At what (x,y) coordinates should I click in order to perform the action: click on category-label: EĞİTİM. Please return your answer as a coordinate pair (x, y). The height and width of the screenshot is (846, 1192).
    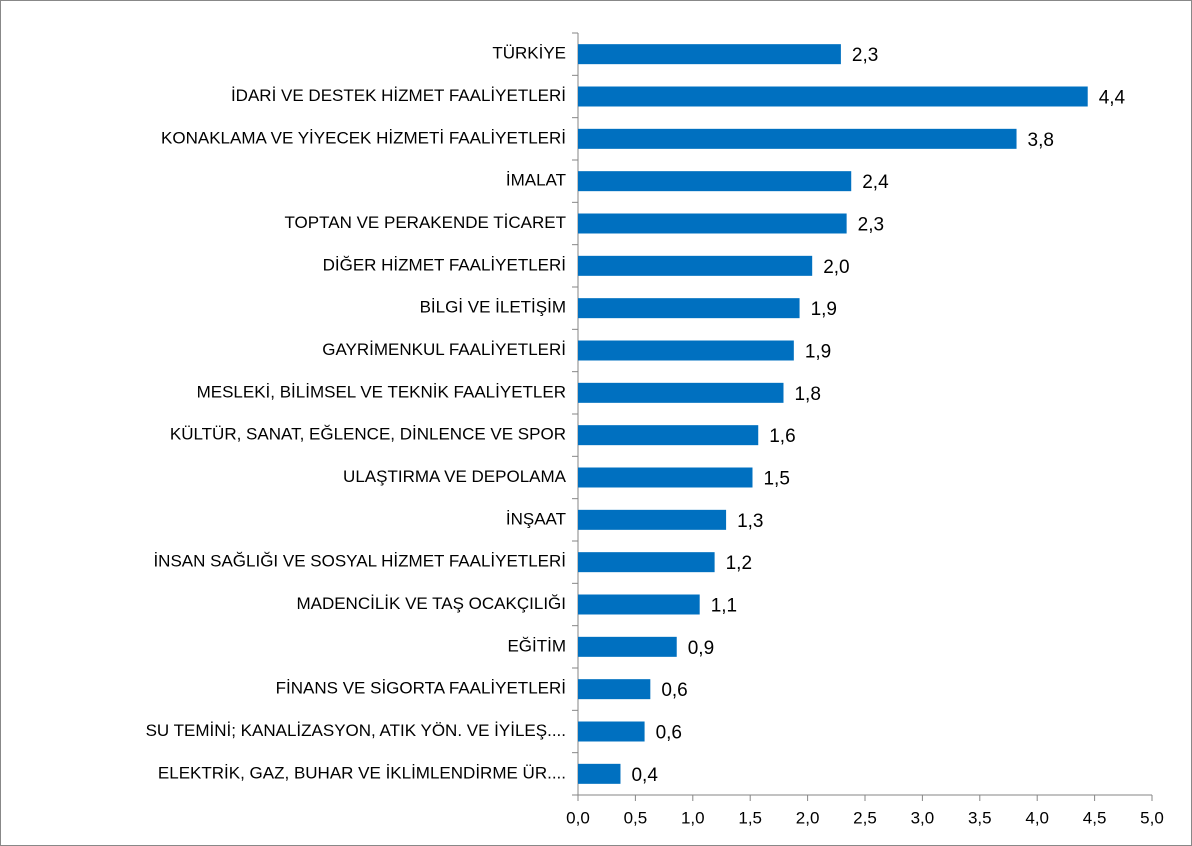
    Looking at the image, I should click on (536, 645).